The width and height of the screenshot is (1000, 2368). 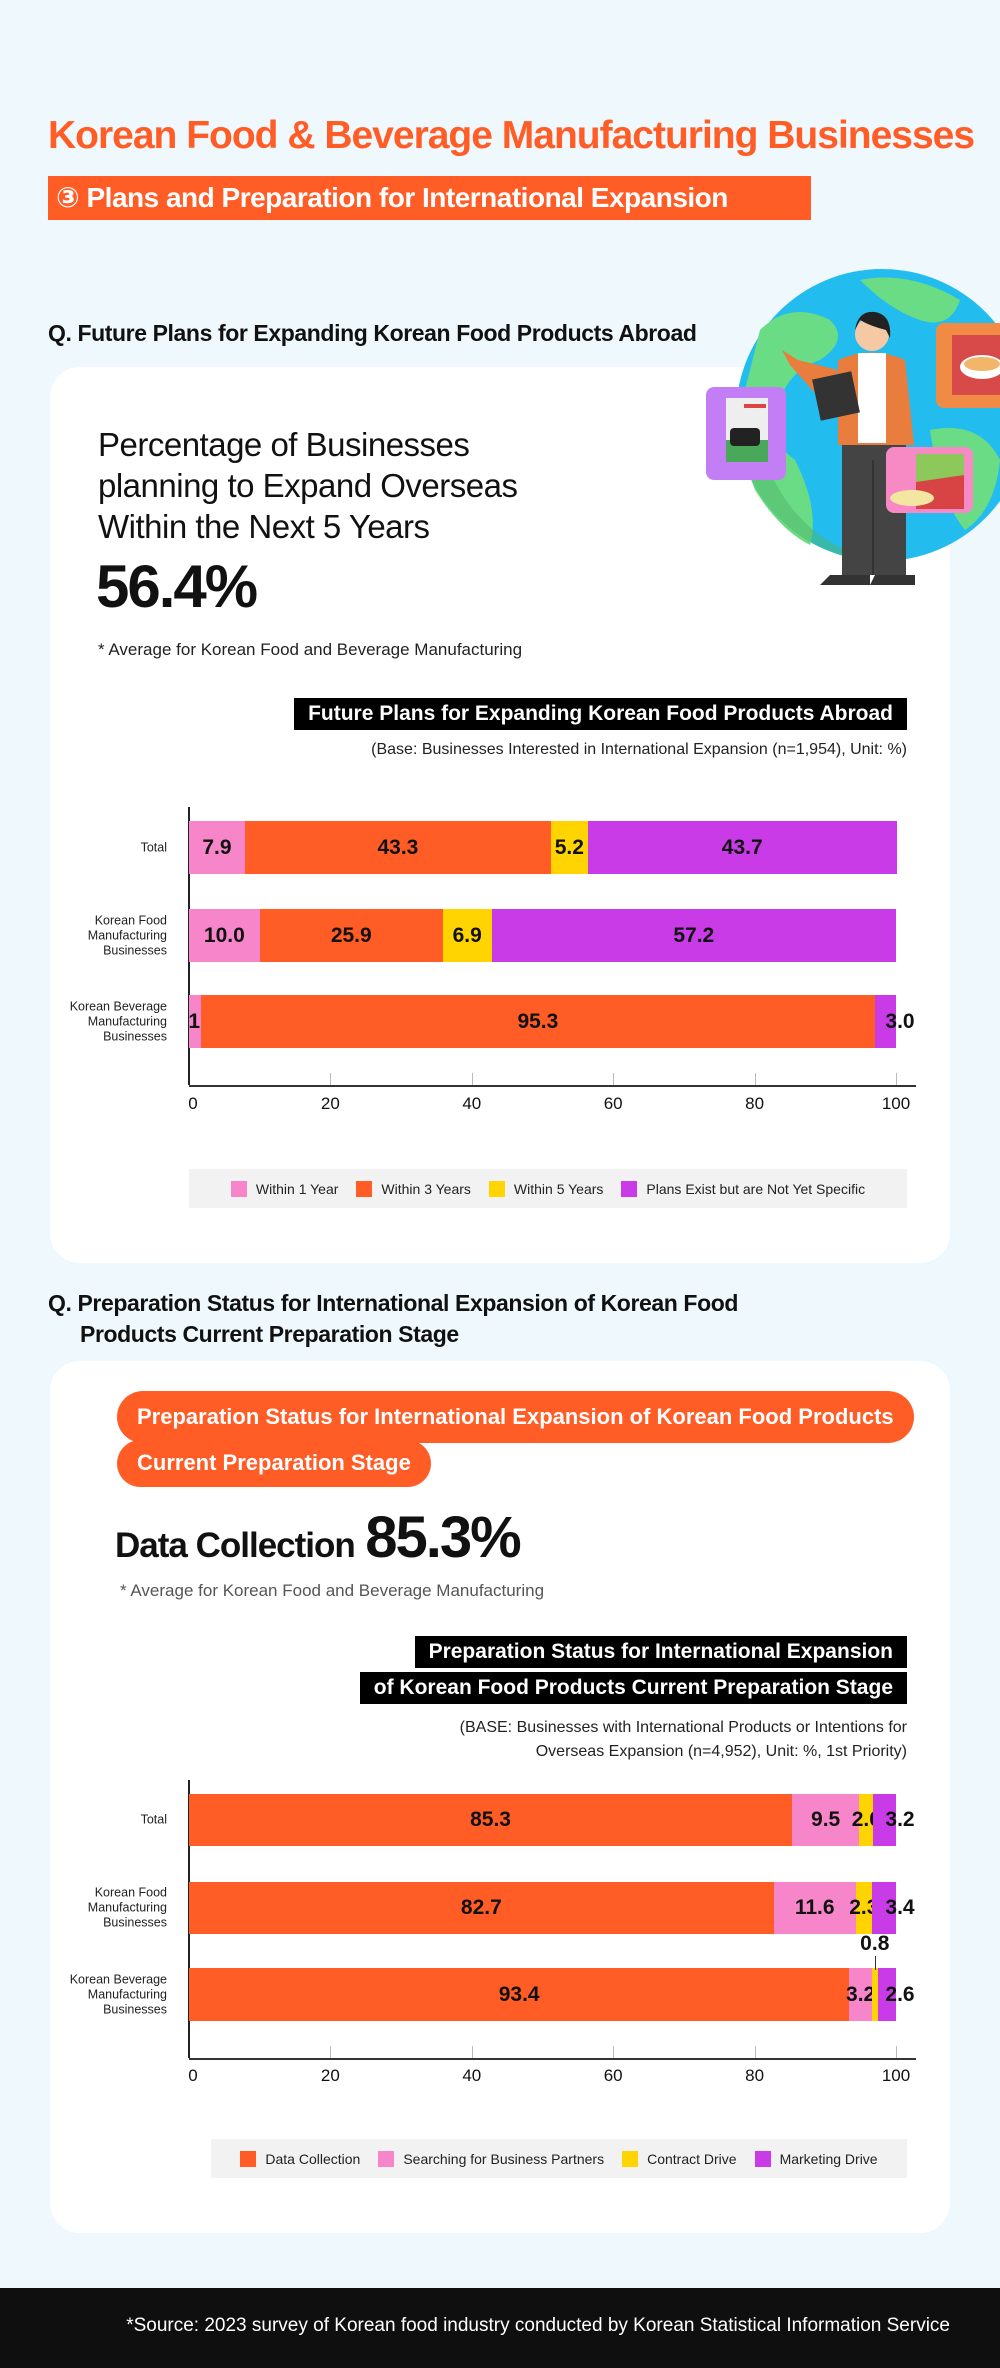 What do you see at coordinates (900, 1021) in the screenshot?
I see `value-label: 3.0` at bounding box center [900, 1021].